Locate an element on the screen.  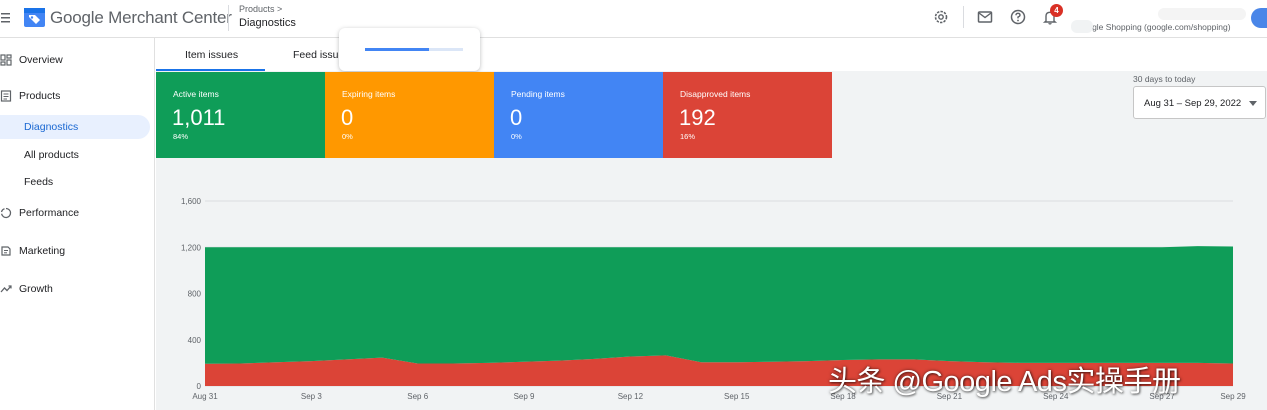
x-tick-label: Sep 9 is located at coordinates (524, 396).